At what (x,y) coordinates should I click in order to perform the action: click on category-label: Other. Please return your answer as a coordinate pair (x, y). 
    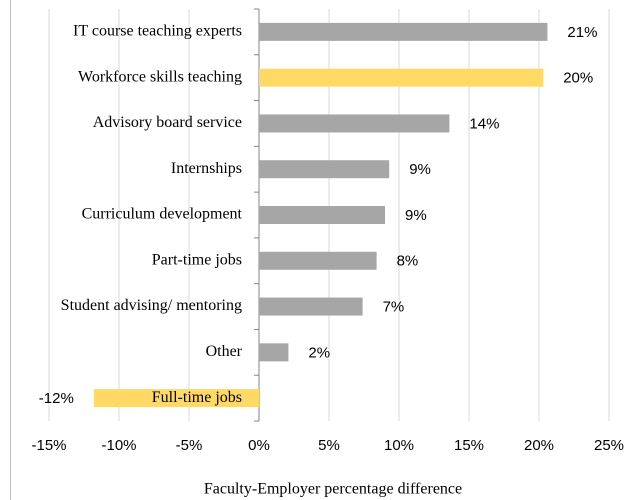
    Looking at the image, I should click on (224, 351).